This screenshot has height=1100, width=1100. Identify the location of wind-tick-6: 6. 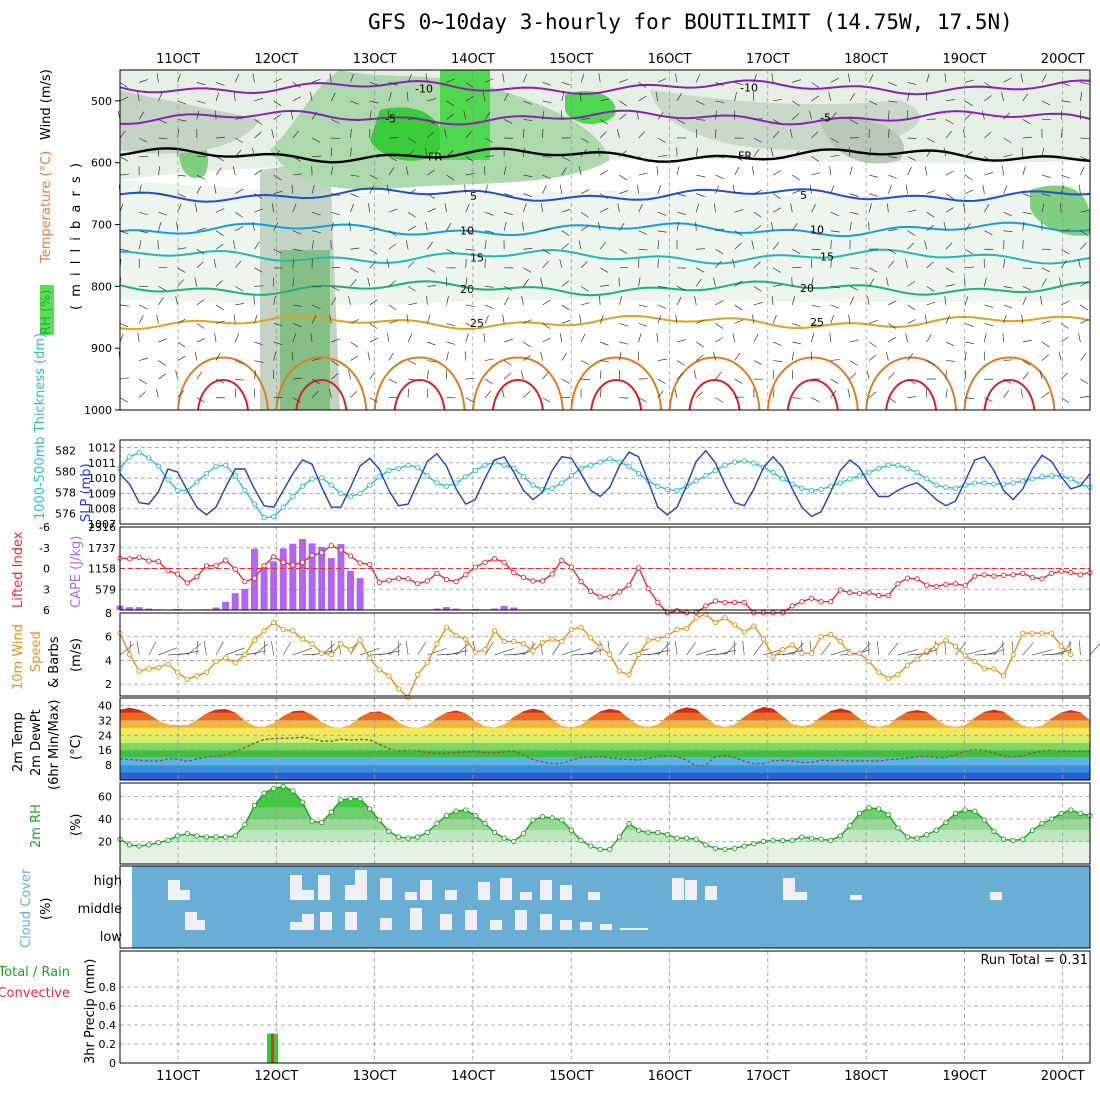
(108, 637).